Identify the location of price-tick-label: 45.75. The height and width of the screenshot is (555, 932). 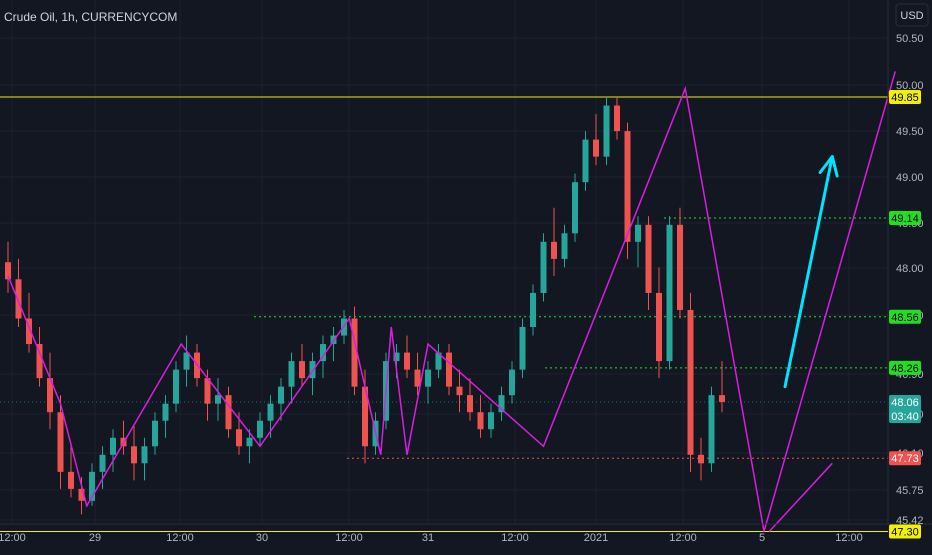
(910, 491).